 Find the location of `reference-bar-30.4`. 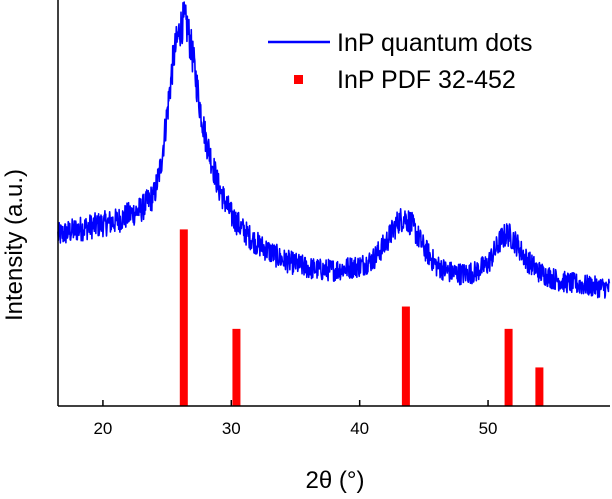

reference-bar-30.4 is located at coordinates (236, 367).